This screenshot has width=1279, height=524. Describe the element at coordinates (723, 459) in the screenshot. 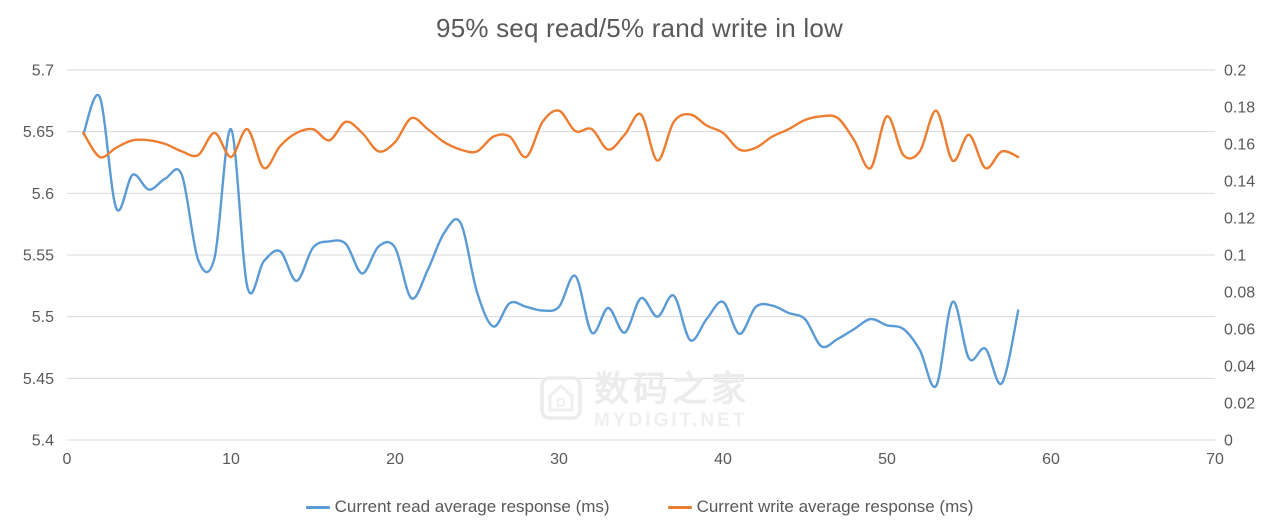

I see `x-axis-tick-label: 40` at that location.